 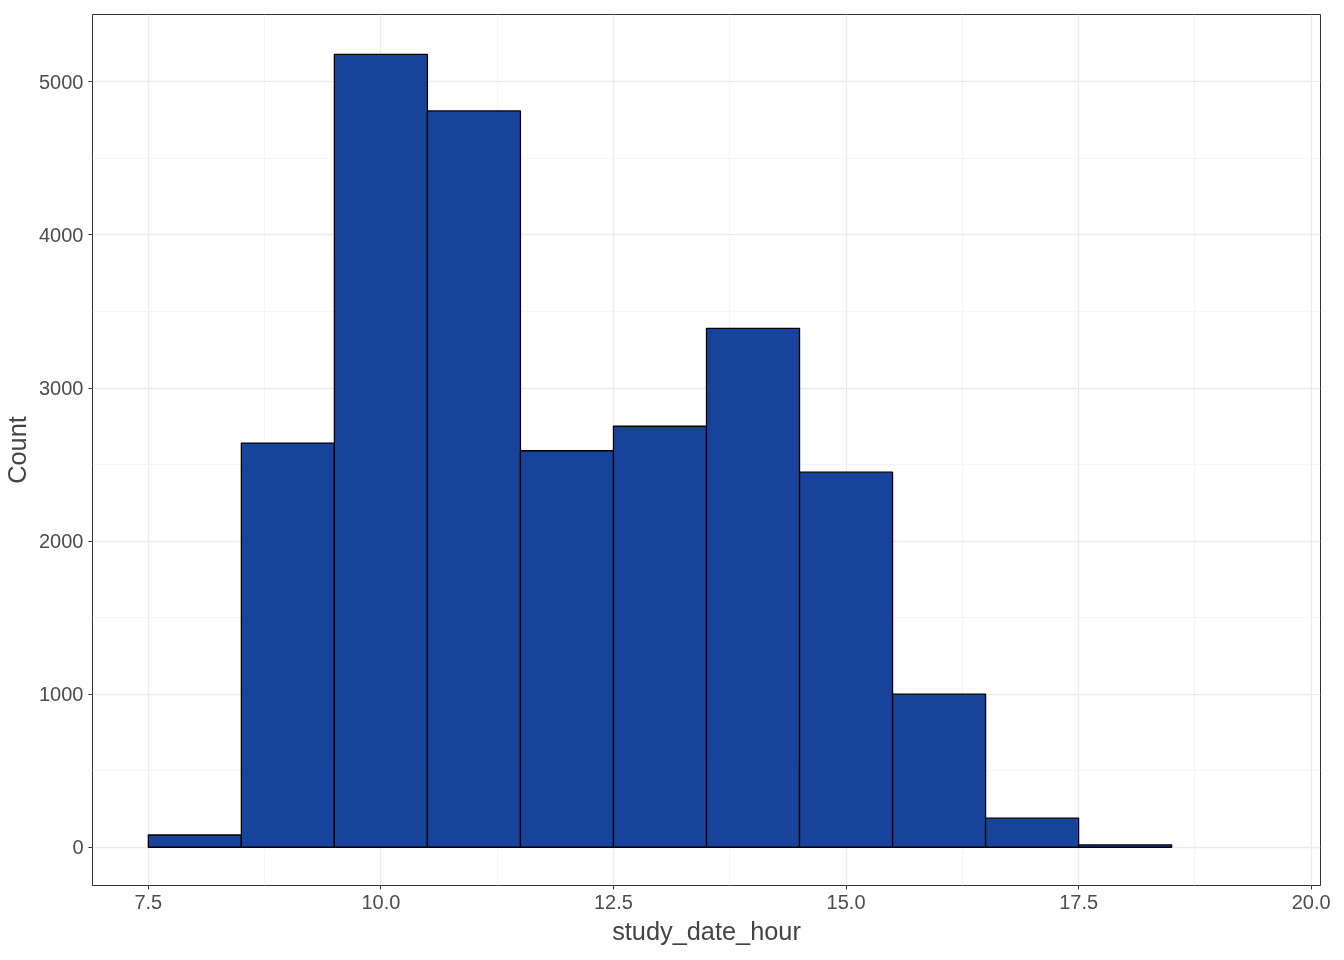 What do you see at coordinates (61, 234) in the screenshot?
I see `y-tick-label: 4000` at bounding box center [61, 234].